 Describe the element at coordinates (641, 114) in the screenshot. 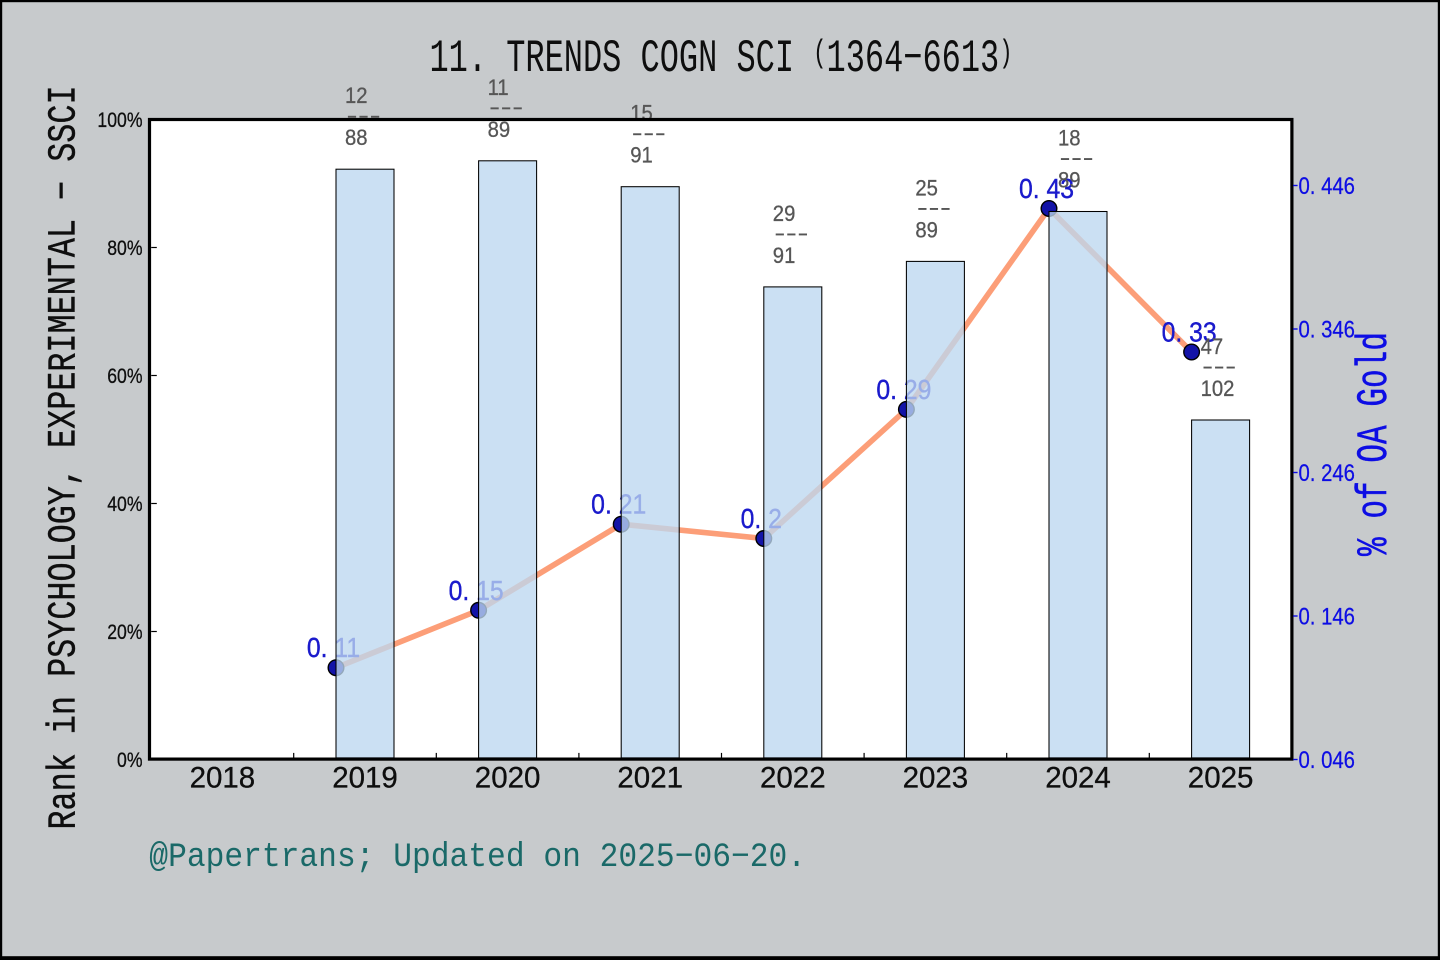

I see `svg-text: 15` at that location.